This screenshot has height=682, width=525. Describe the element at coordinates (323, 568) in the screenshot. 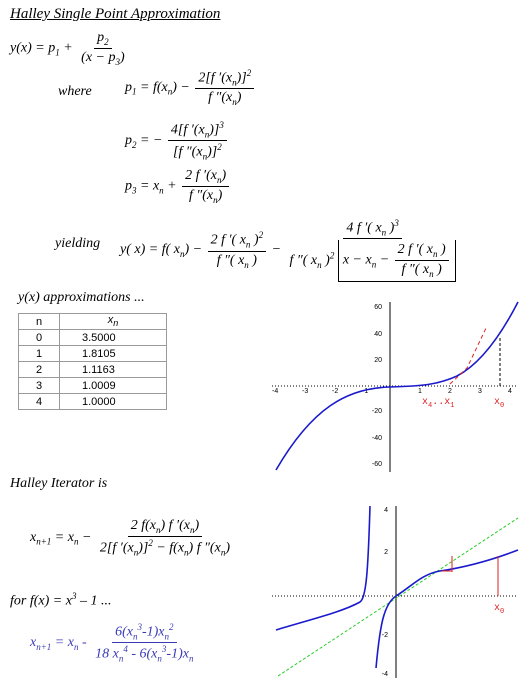

I see `iterator-curve-left` at that location.